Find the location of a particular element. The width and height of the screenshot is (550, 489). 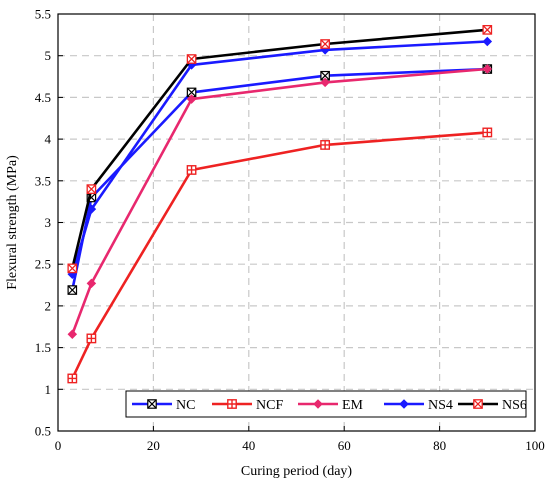

y-tick-label: 0.5 is located at coordinates (43, 431).